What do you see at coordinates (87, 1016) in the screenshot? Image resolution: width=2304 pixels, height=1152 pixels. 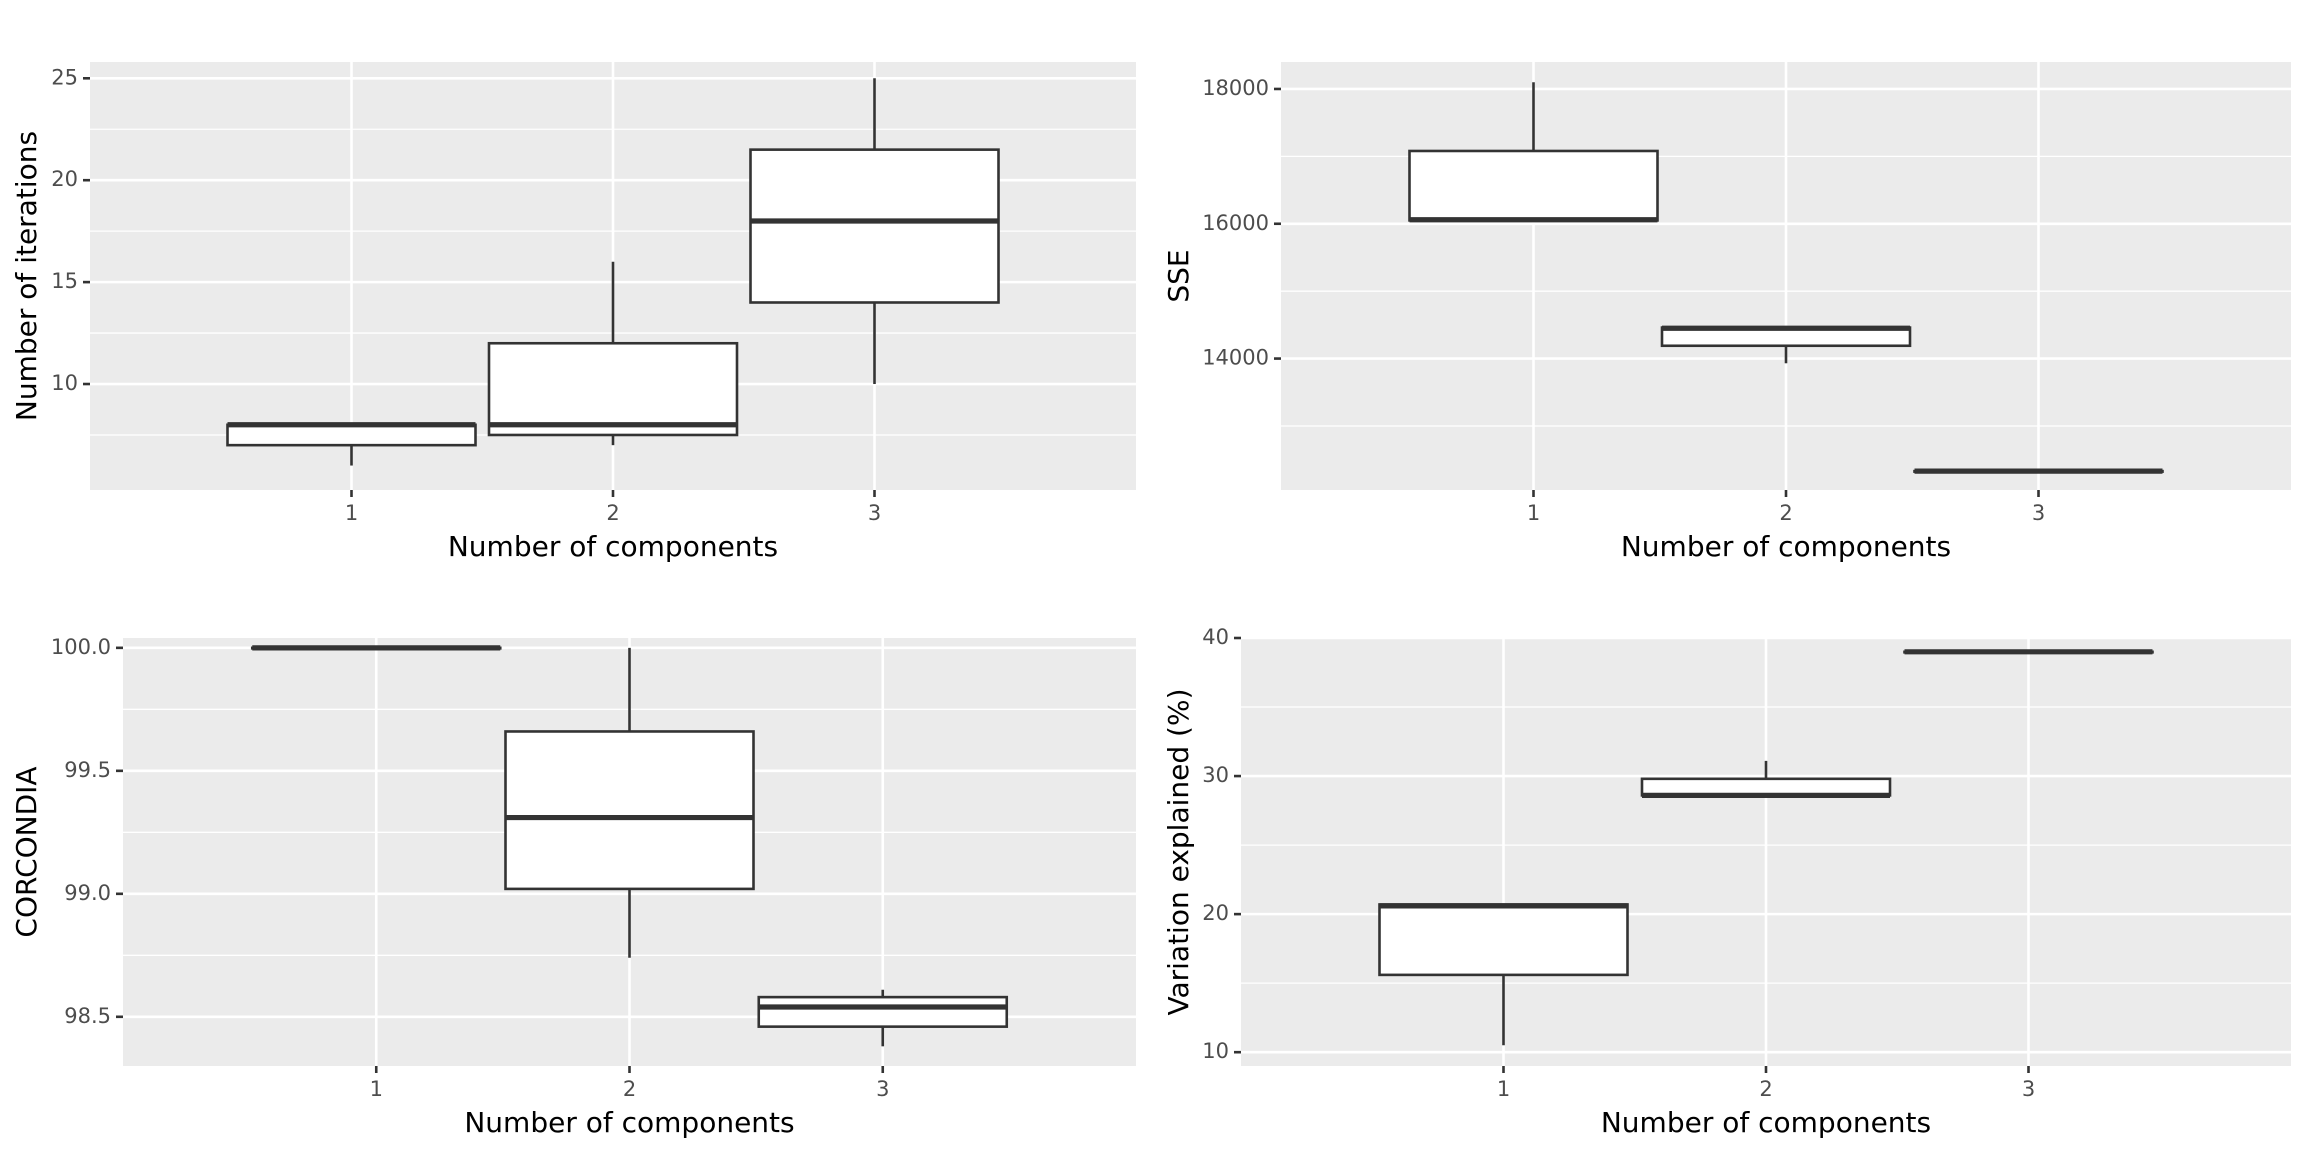 I see `y-tick-label: 98.5` at bounding box center [87, 1016].